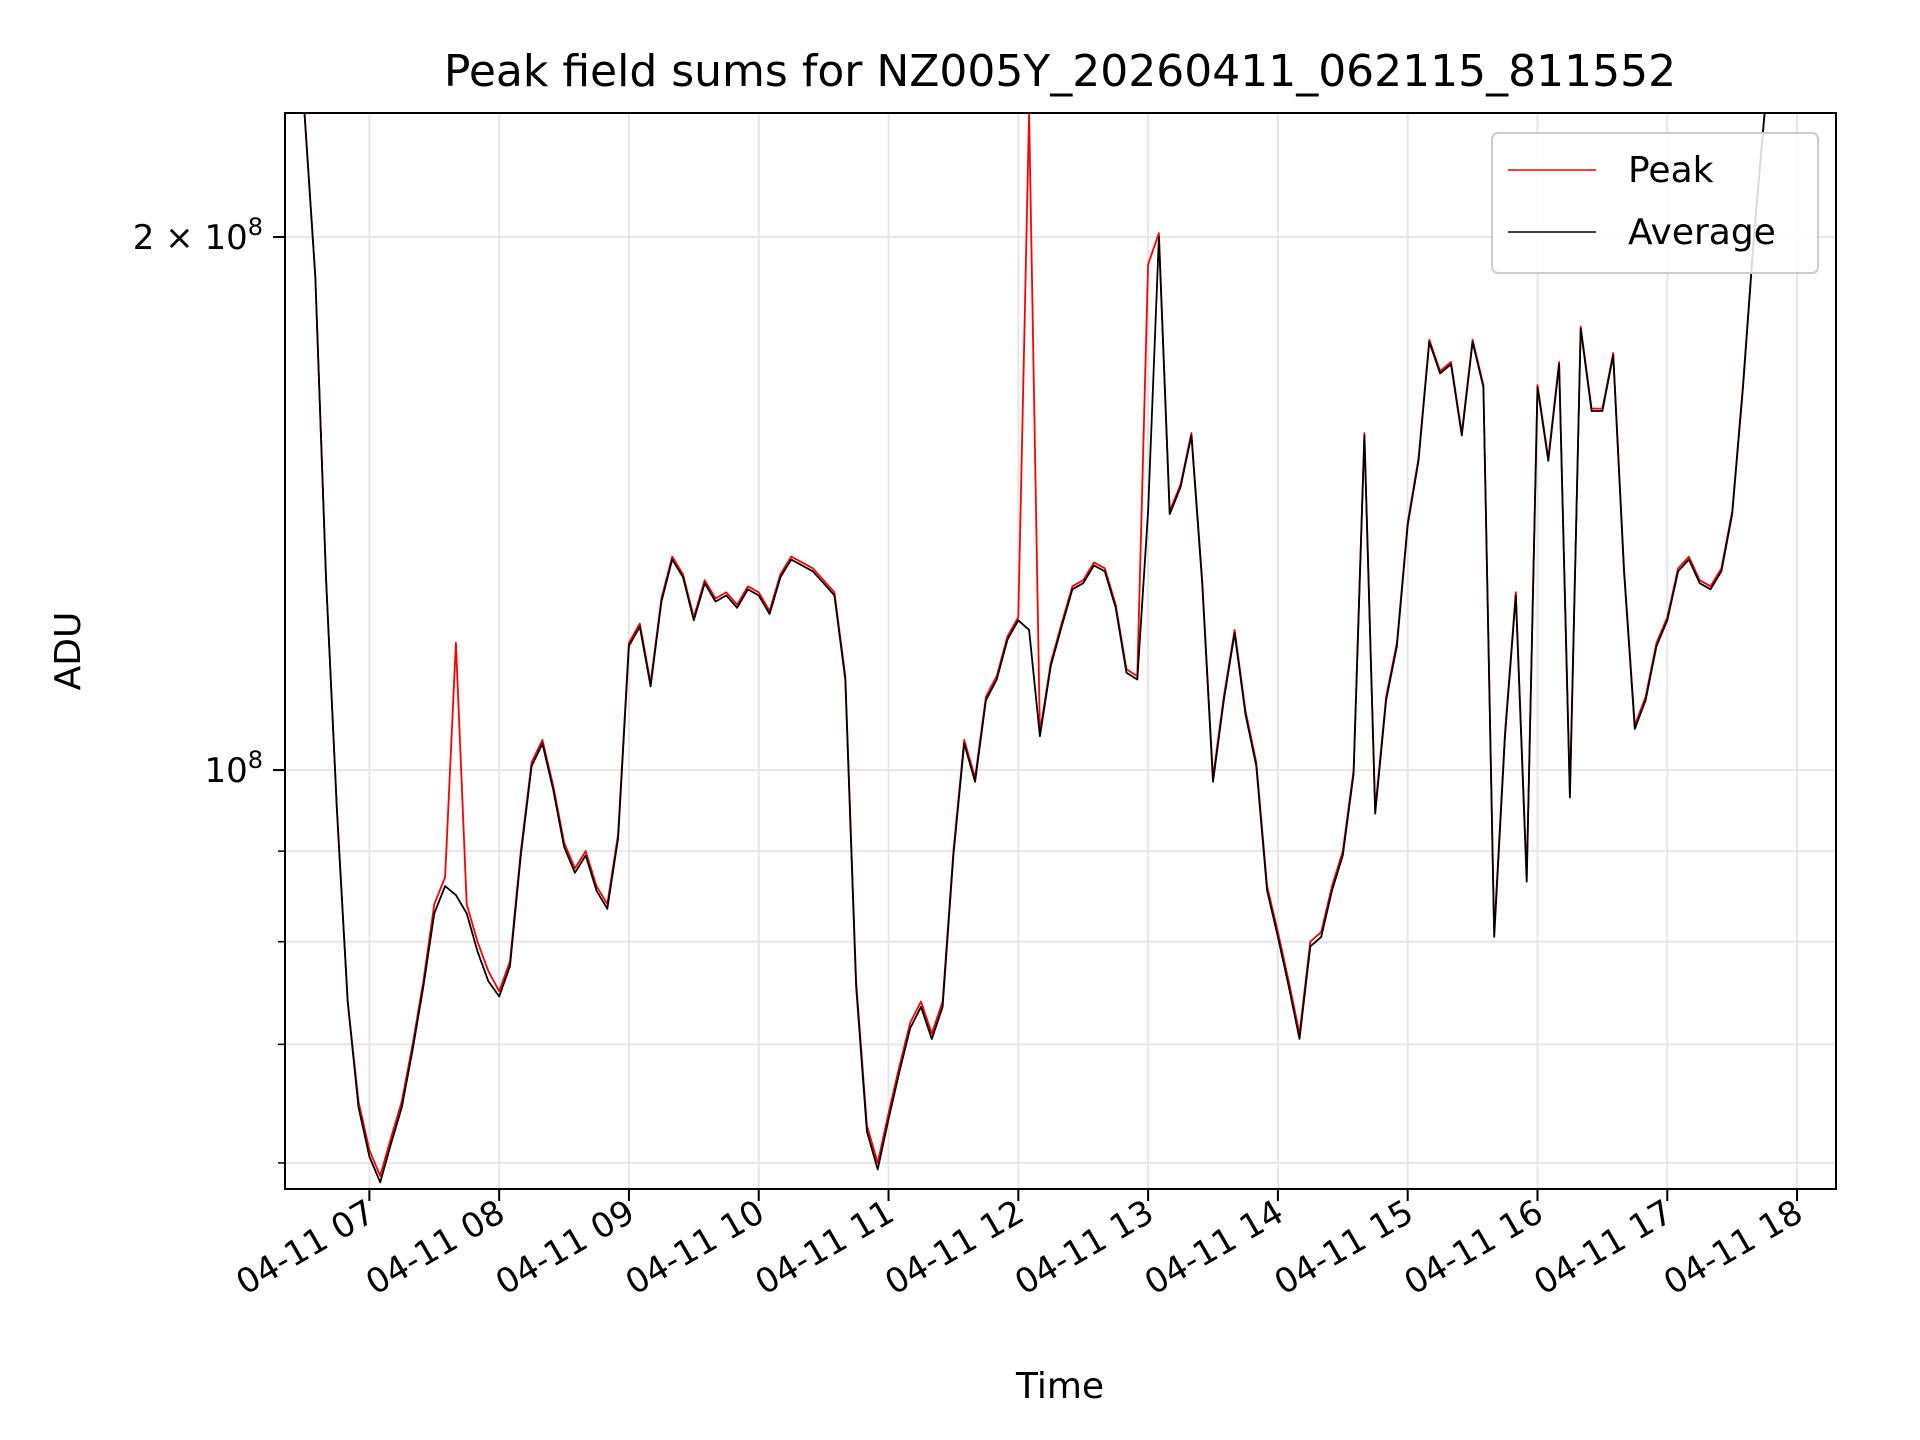 This screenshot has height=1440, width=1920. What do you see at coordinates (1671, 170) in the screenshot?
I see `legend-peak-label: Peak` at bounding box center [1671, 170].